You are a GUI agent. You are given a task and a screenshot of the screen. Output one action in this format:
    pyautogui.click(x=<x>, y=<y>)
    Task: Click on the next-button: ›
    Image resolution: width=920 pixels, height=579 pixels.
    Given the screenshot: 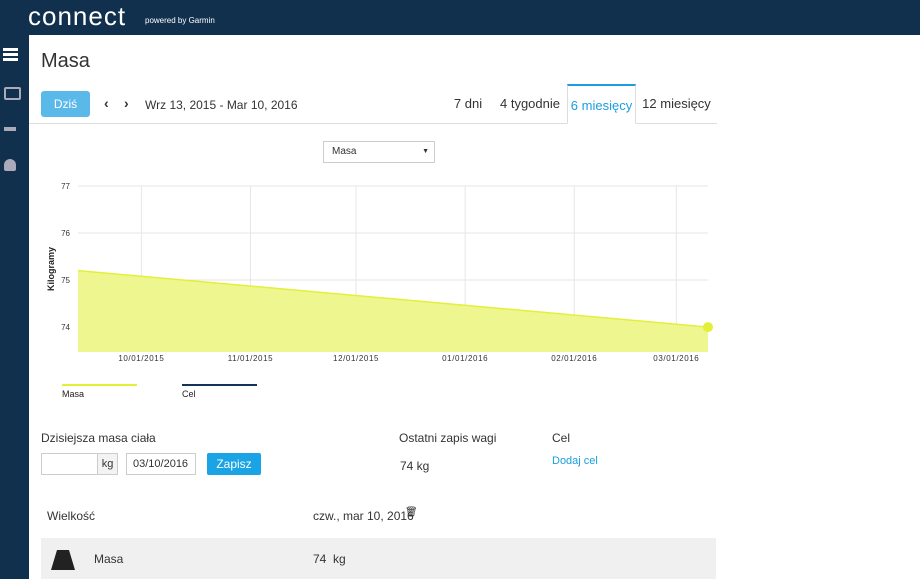 What is the action you would take?
    pyautogui.click(x=126, y=103)
    